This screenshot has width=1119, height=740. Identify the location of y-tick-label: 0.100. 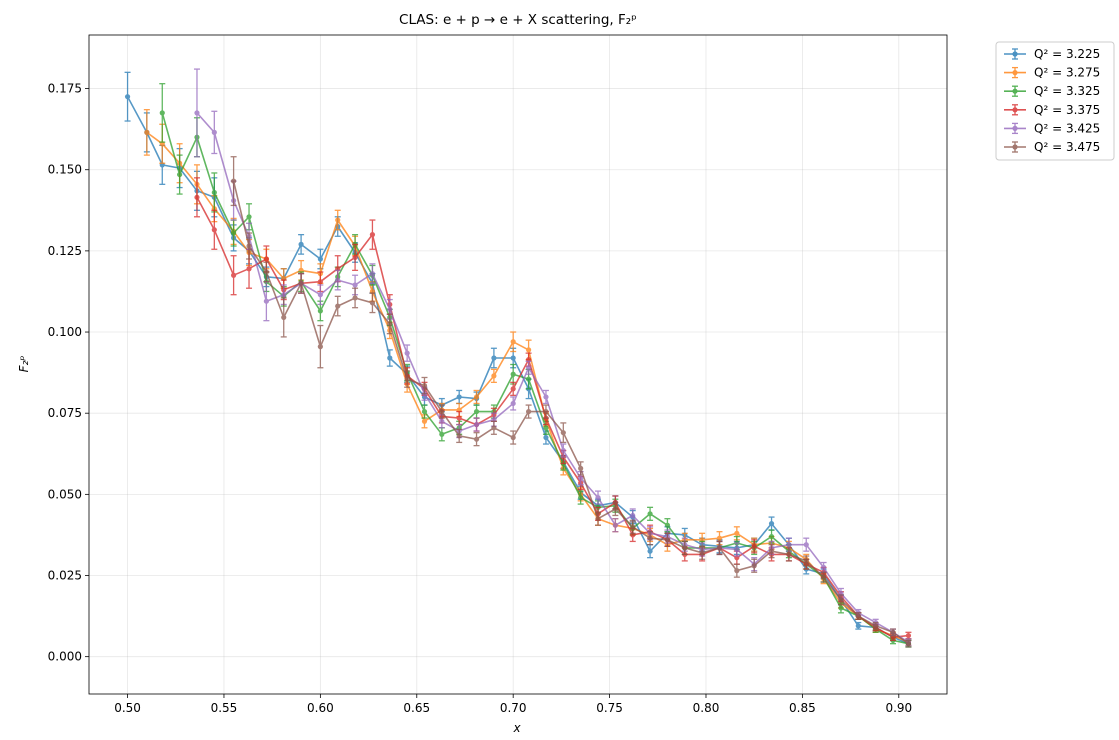
(65, 332).